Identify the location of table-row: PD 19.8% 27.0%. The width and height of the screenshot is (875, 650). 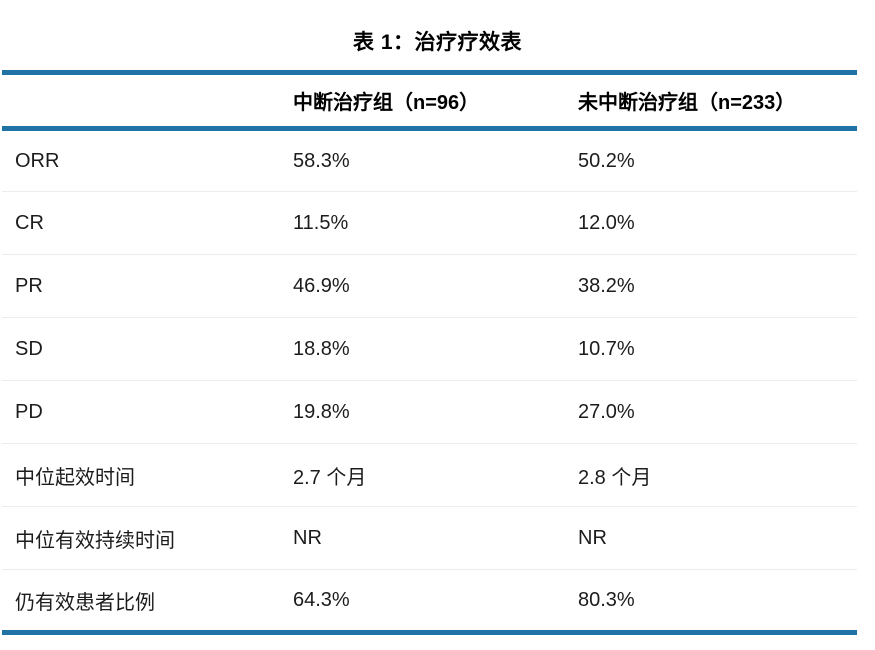
(429, 412).